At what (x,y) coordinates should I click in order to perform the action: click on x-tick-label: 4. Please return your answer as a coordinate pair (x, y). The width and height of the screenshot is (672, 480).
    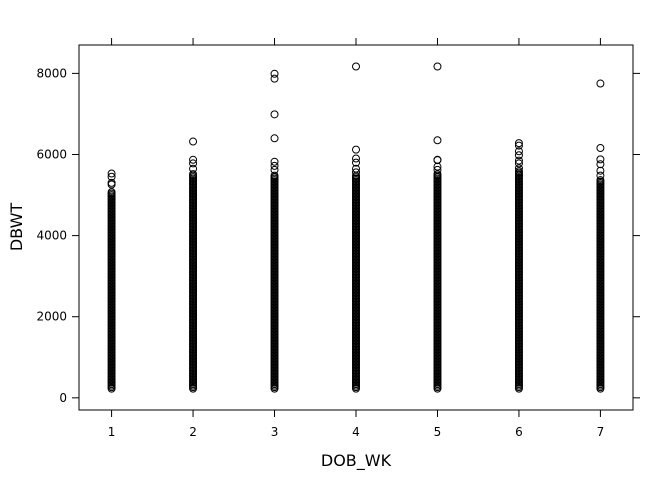
    Looking at the image, I should click on (356, 432).